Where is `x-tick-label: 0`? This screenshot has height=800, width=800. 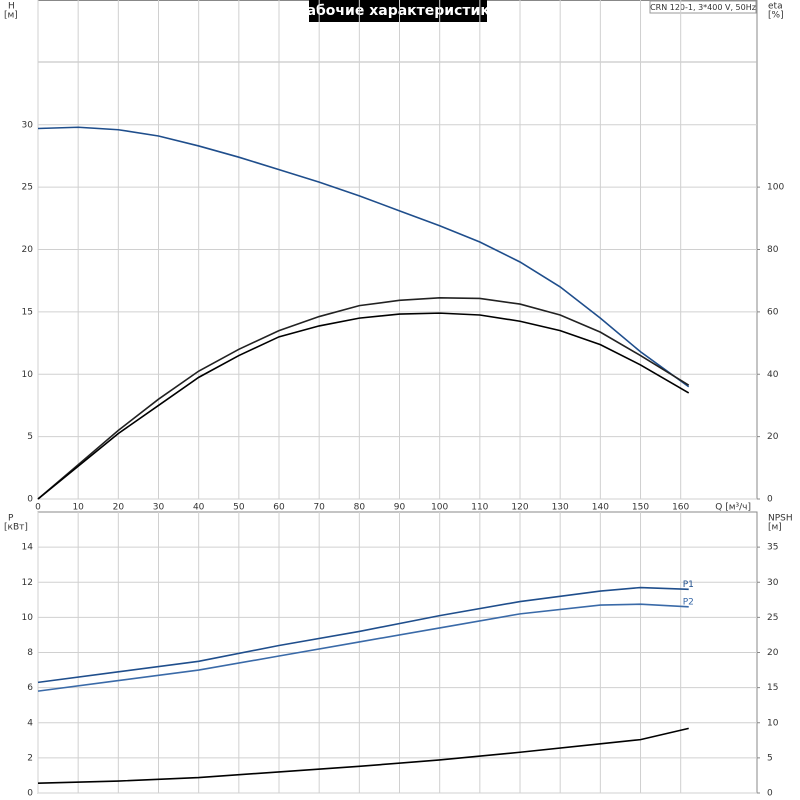
x-tick-label: 0 is located at coordinates (38, 508).